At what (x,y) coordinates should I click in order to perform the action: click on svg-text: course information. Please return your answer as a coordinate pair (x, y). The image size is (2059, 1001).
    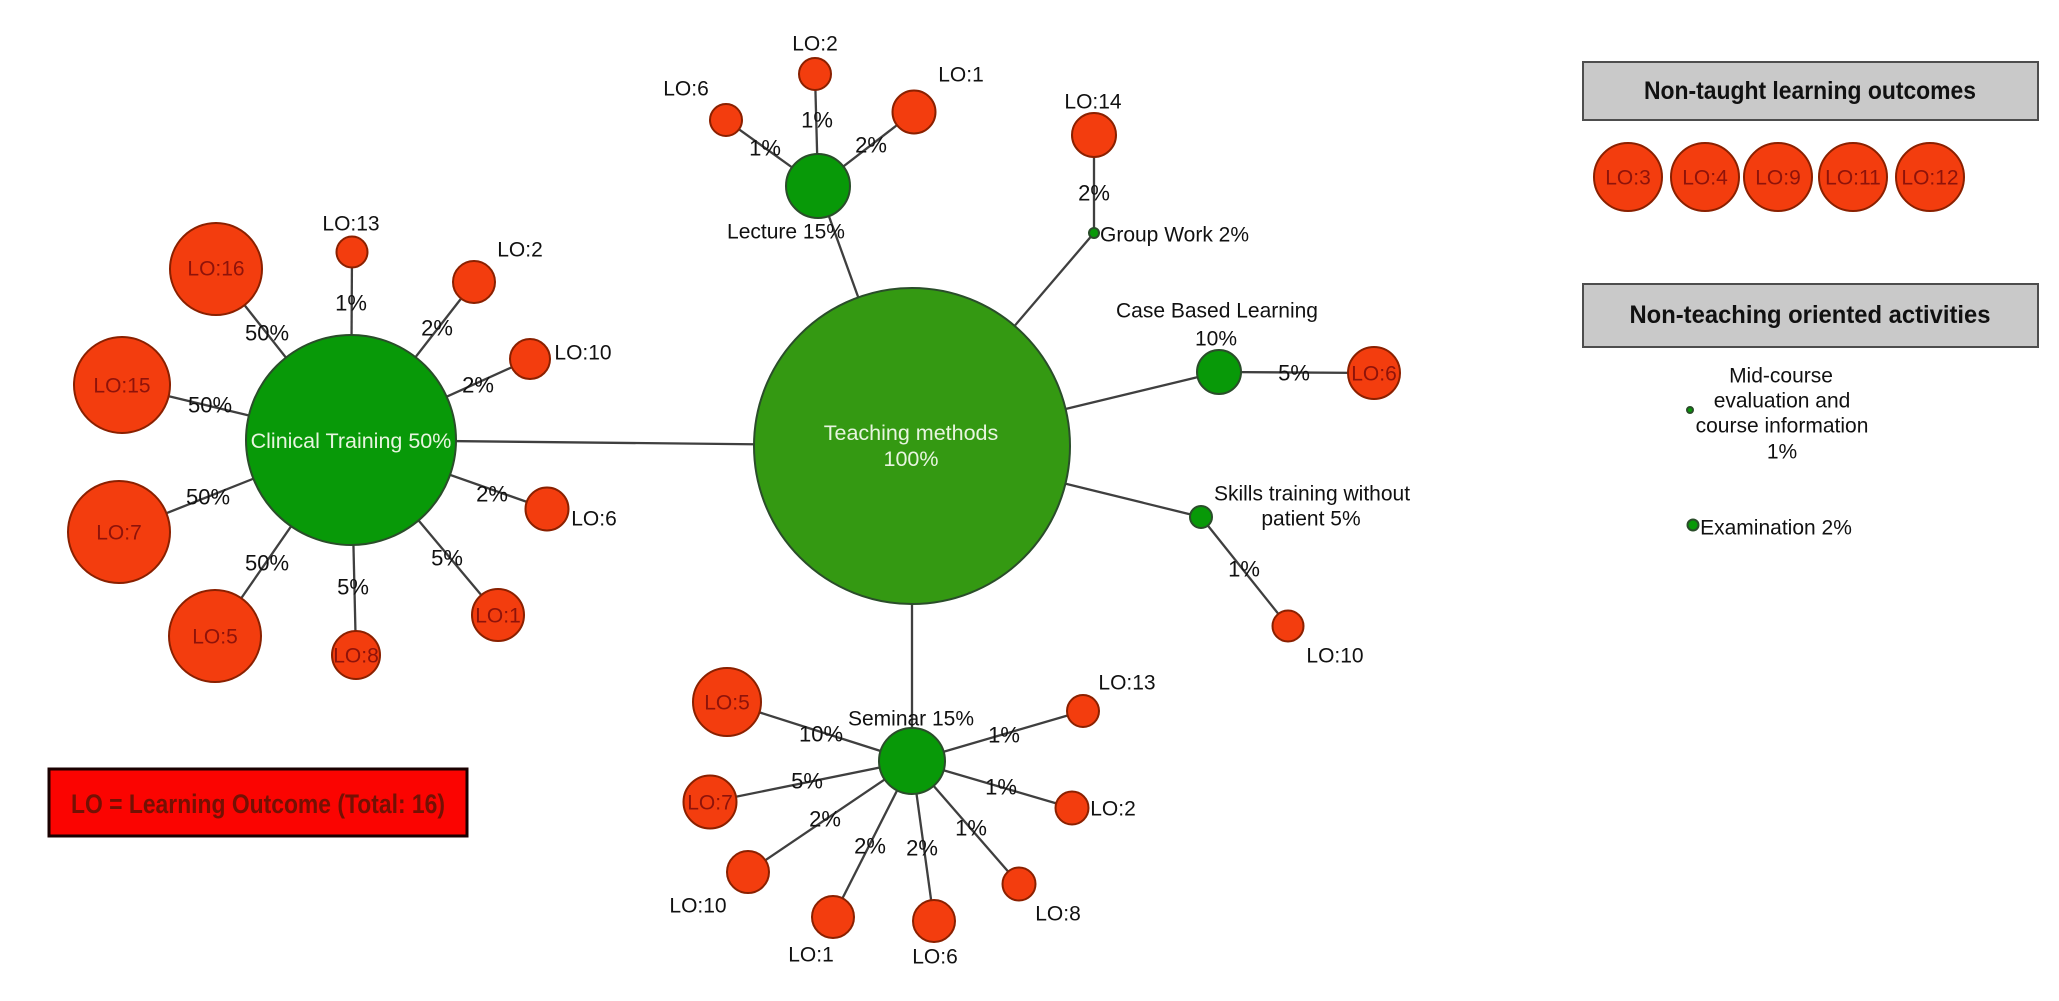
    Looking at the image, I should click on (1782, 426).